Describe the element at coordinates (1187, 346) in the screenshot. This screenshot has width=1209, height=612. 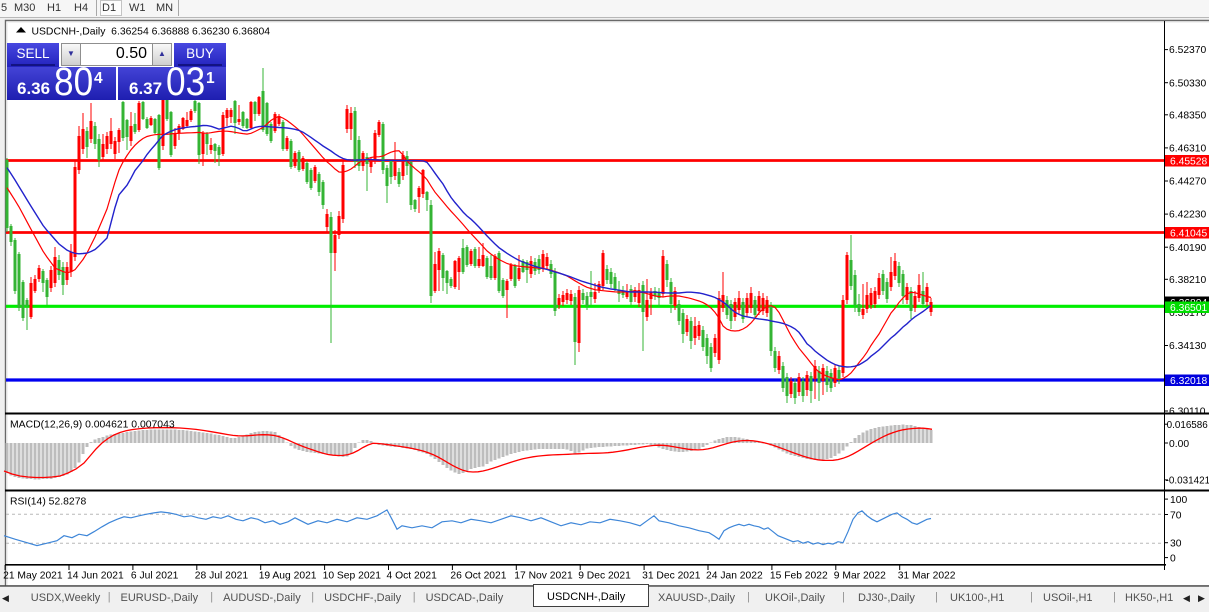
I see `svg-text: 6.34130` at that location.